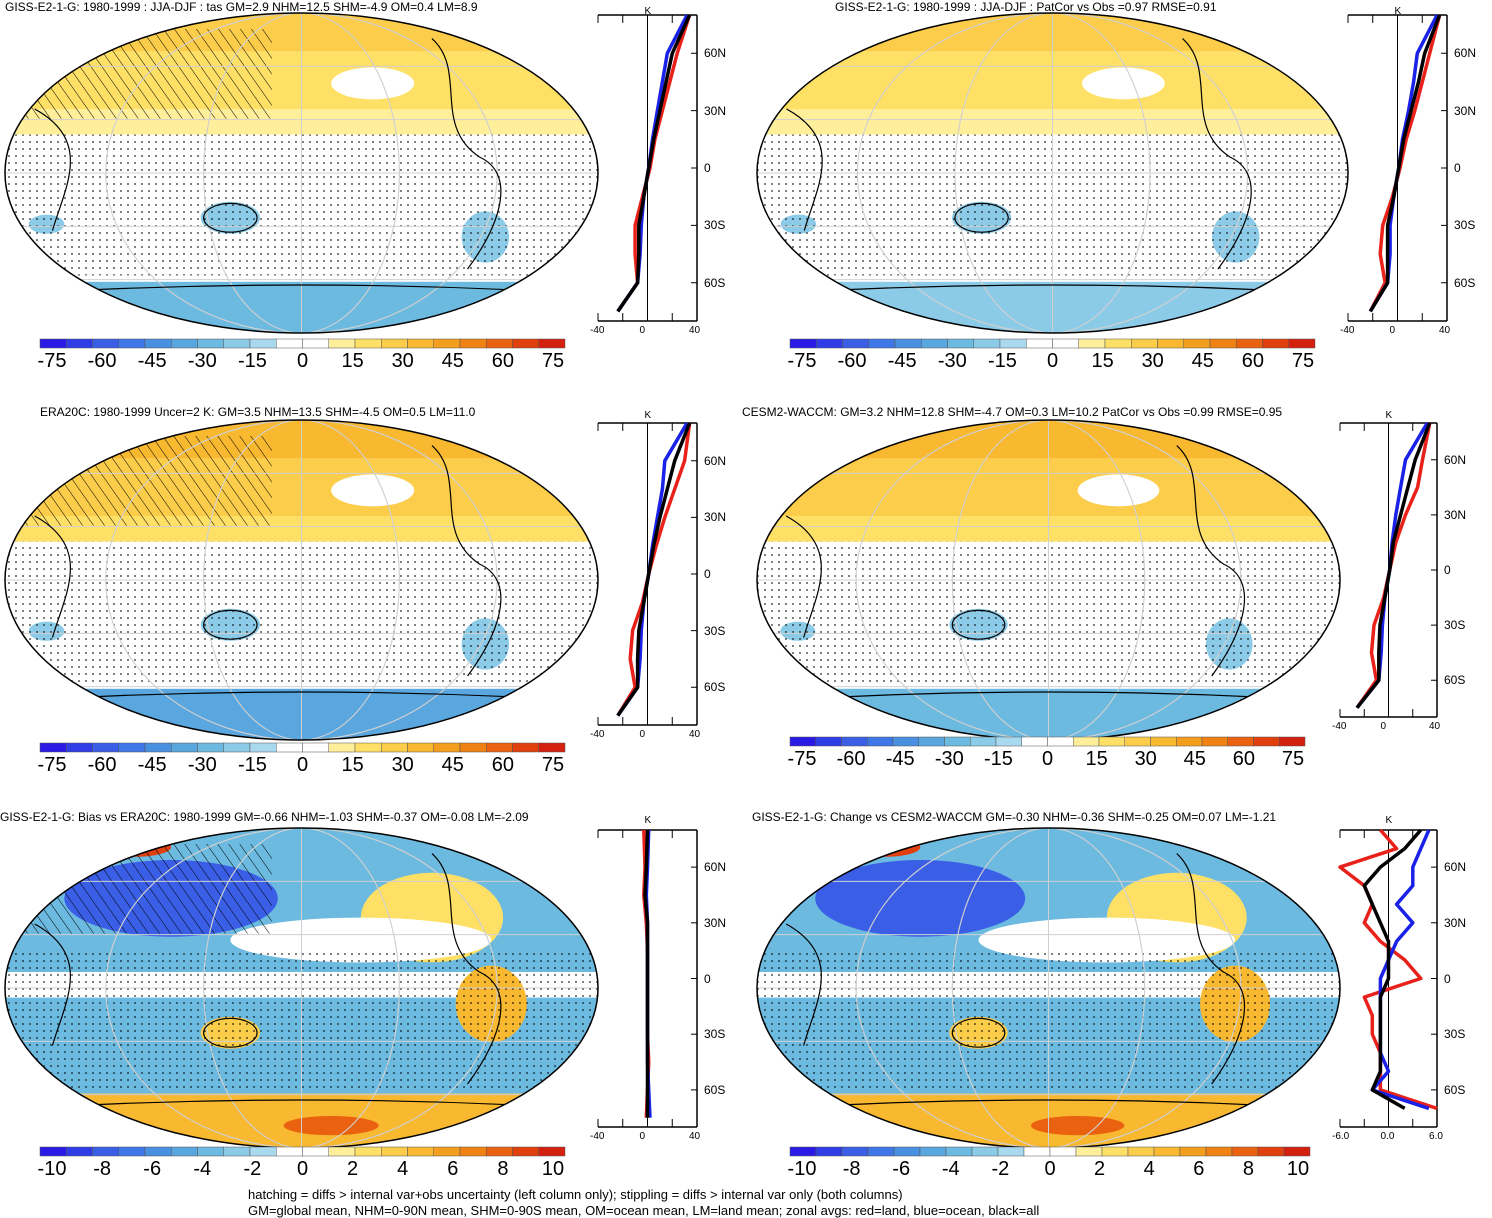  I want to click on profile-tr, so click(1397, 168).